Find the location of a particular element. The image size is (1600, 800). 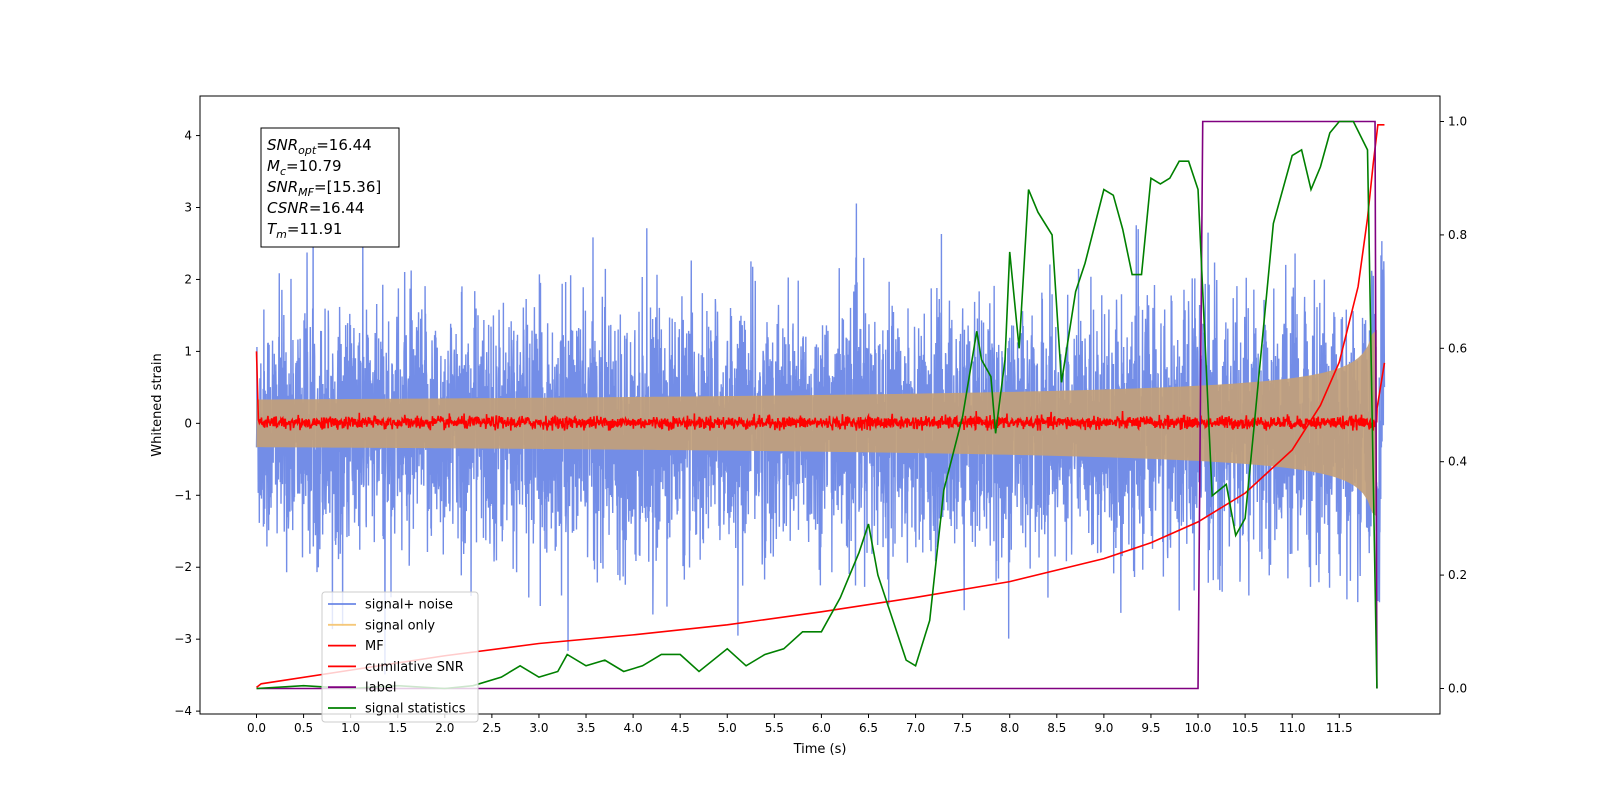

annotation-line: SNRopt=16.44 is located at coordinates (319, 146).